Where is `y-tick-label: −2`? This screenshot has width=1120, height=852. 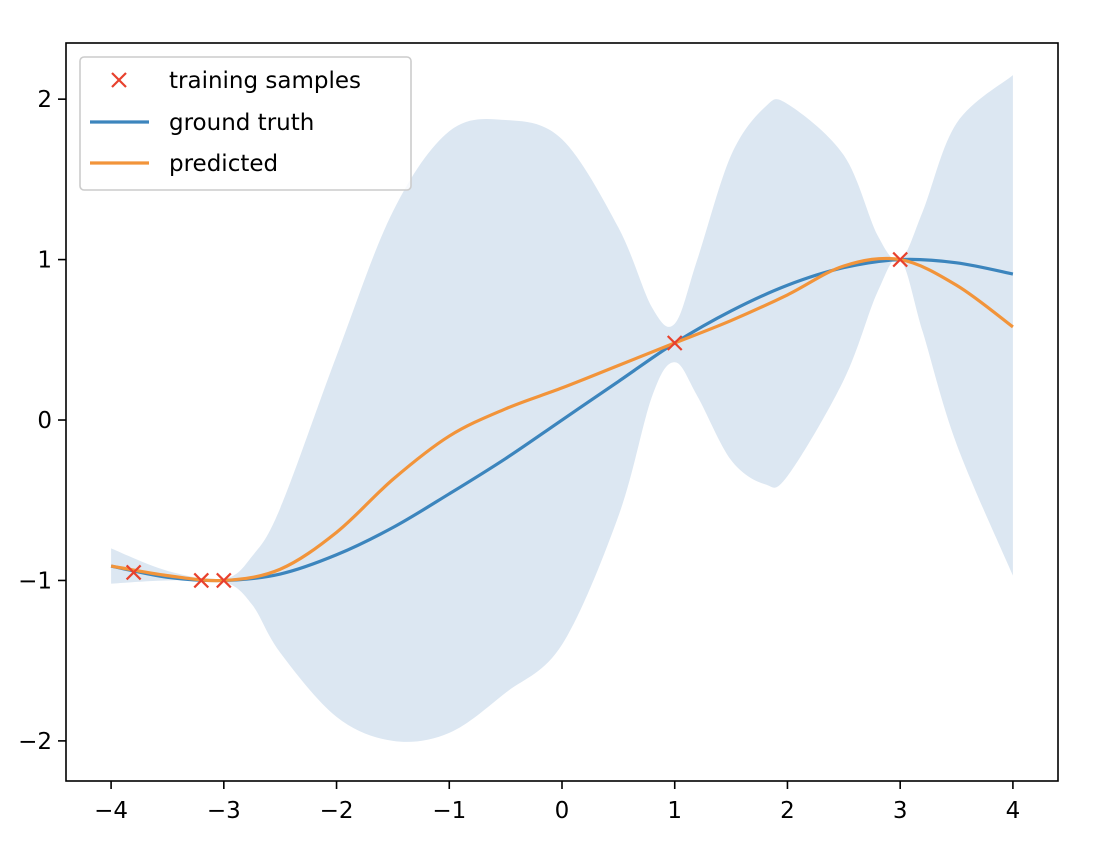
y-tick-label: −2 is located at coordinates (35, 742).